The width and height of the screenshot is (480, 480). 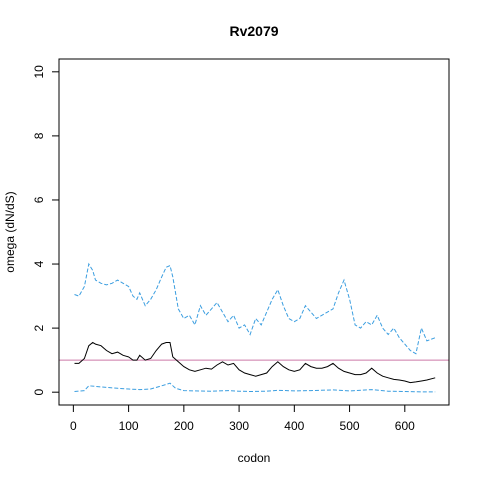 What do you see at coordinates (350, 426) in the screenshot?
I see `x-tick-label: 500` at bounding box center [350, 426].